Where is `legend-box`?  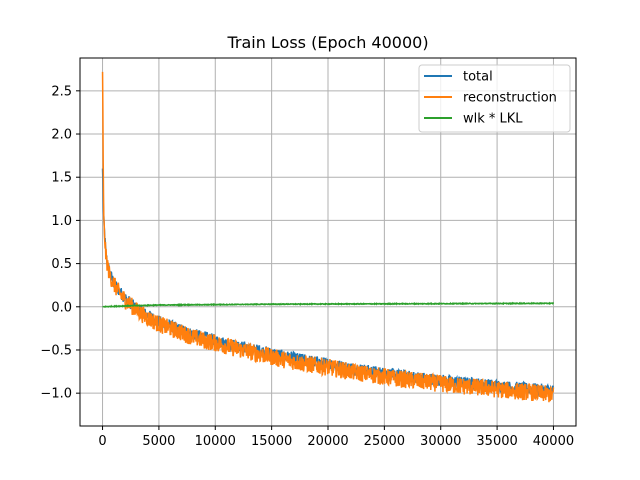
legend-box is located at coordinates (494, 98).